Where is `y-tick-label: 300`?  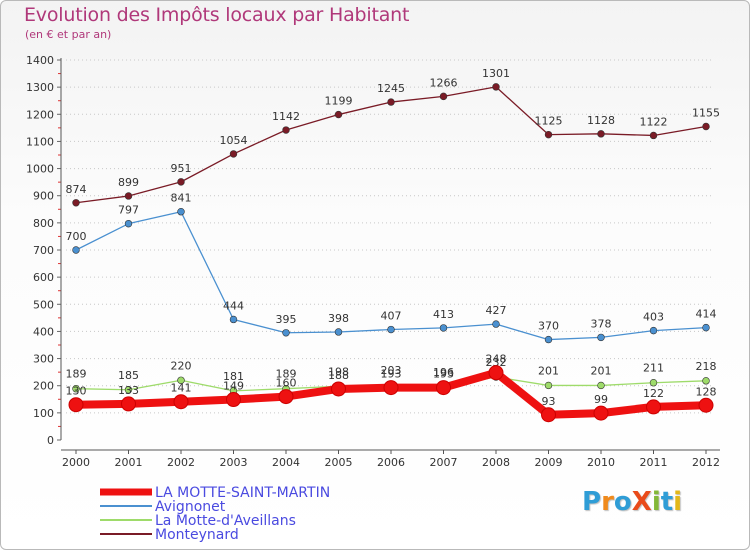 y-tick-label: 300 is located at coordinates (43, 359).